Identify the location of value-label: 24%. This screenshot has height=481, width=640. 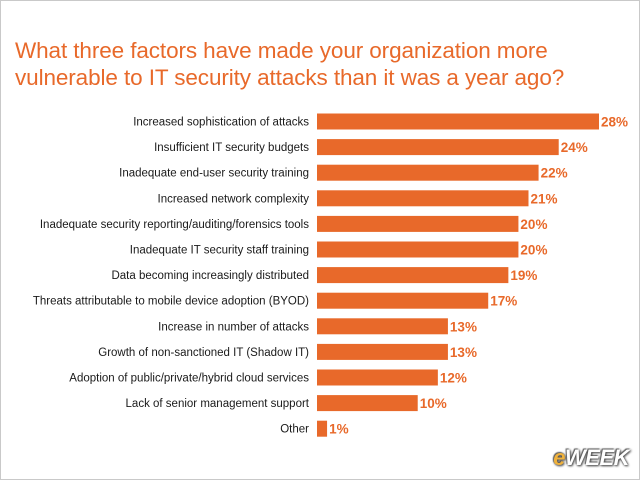
(574, 147).